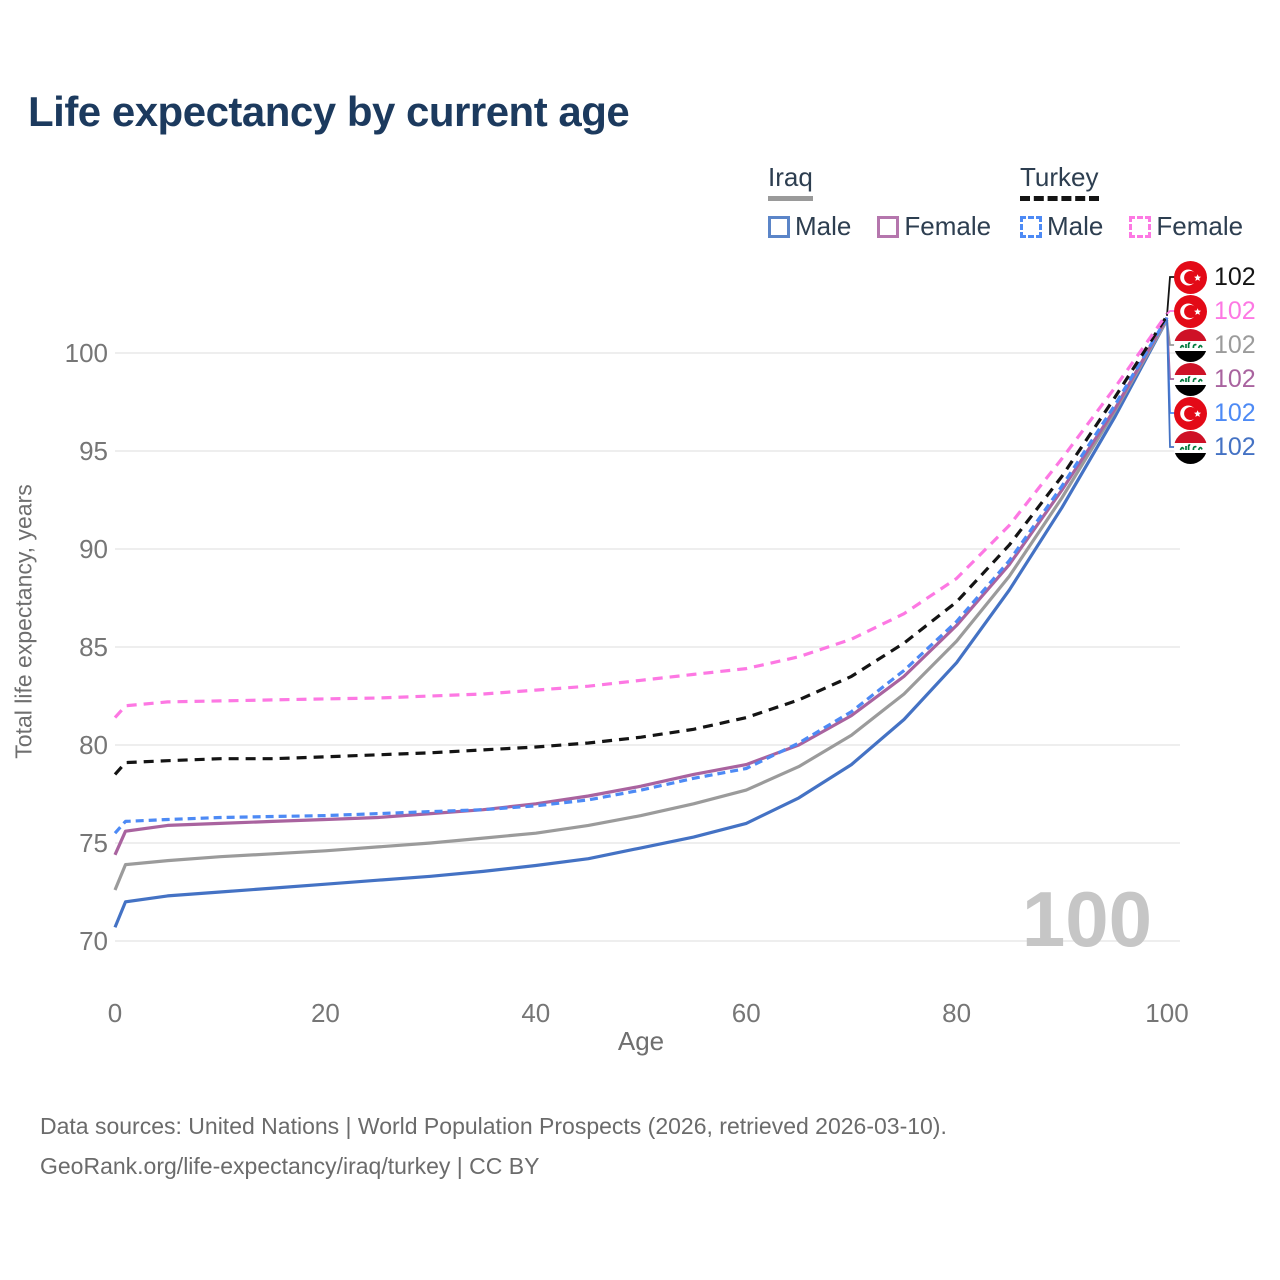 The height and width of the screenshot is (1280, 1280). I want to click on end-label-value-turkey: 102, so click(1235, 276).